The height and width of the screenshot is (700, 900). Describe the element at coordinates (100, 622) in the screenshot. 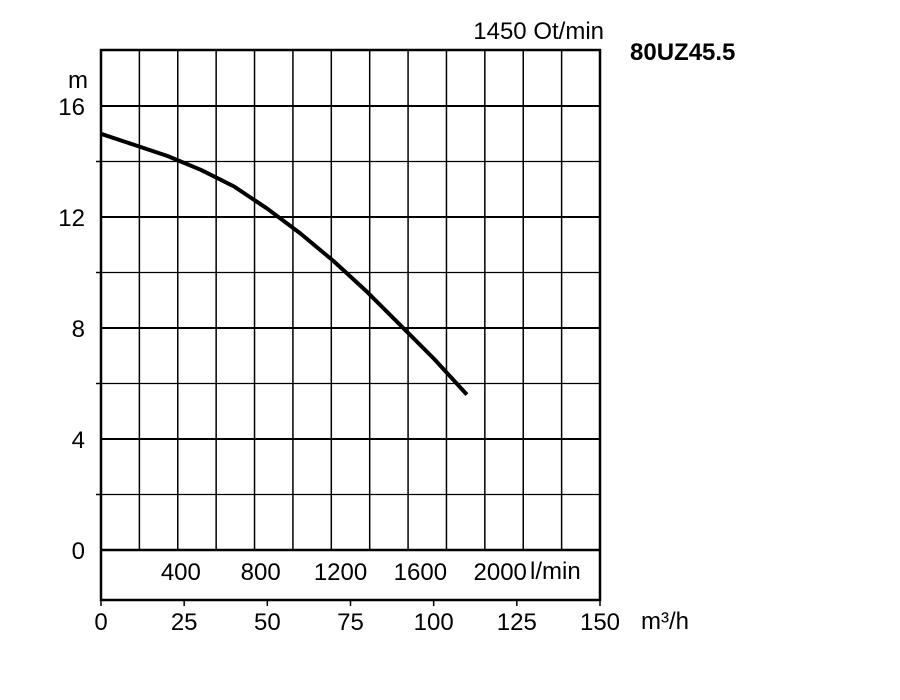

I see `flow-m3h-tick-label: 0` at that location.